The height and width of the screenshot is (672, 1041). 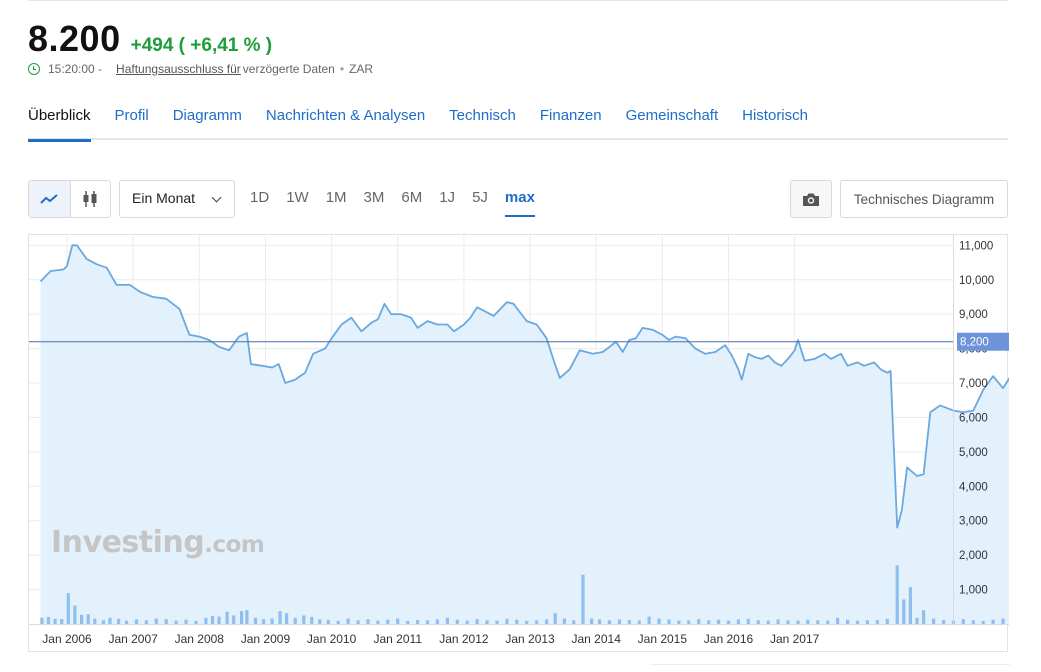 I want to click on tab-chart: Diagramm, so click(x=207, y=115).